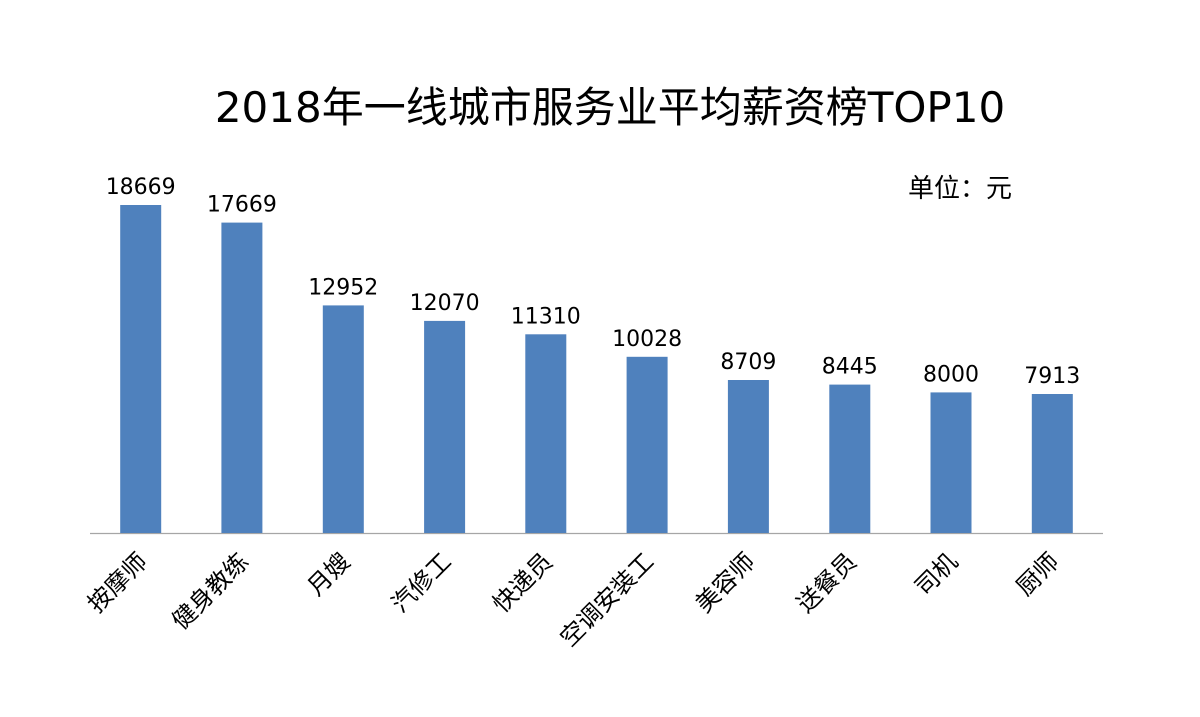 This screenshot has width=1200, height=717. Describe the element at coordinates (725, 582) in the screenshot. I see `category-label-6: 美容师` at that location.